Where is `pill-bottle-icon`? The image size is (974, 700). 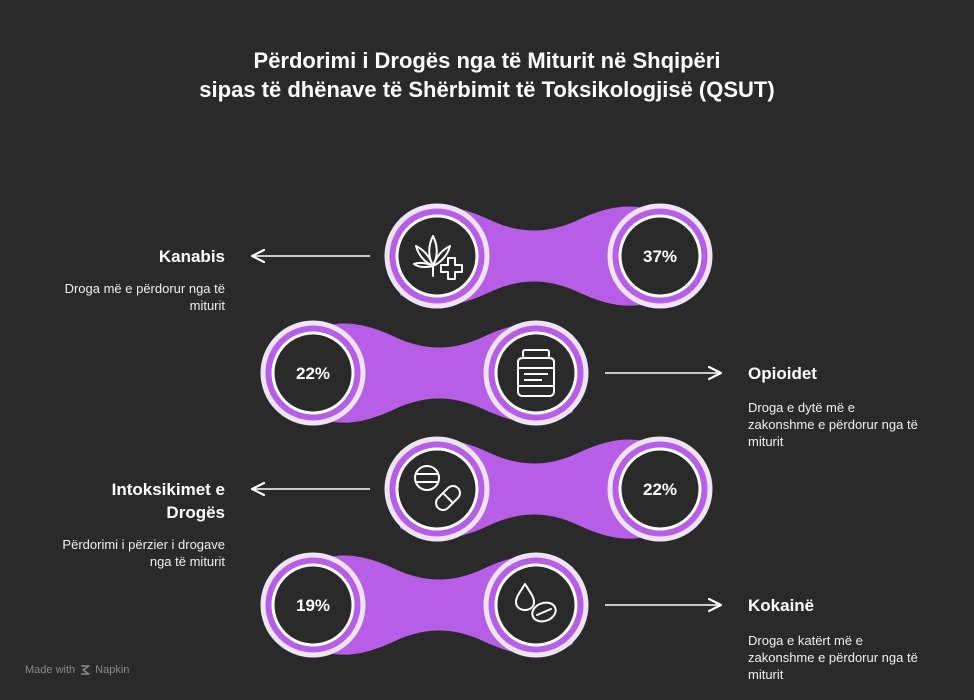 pill-bottle-icon is located at coordinates (536, 373).